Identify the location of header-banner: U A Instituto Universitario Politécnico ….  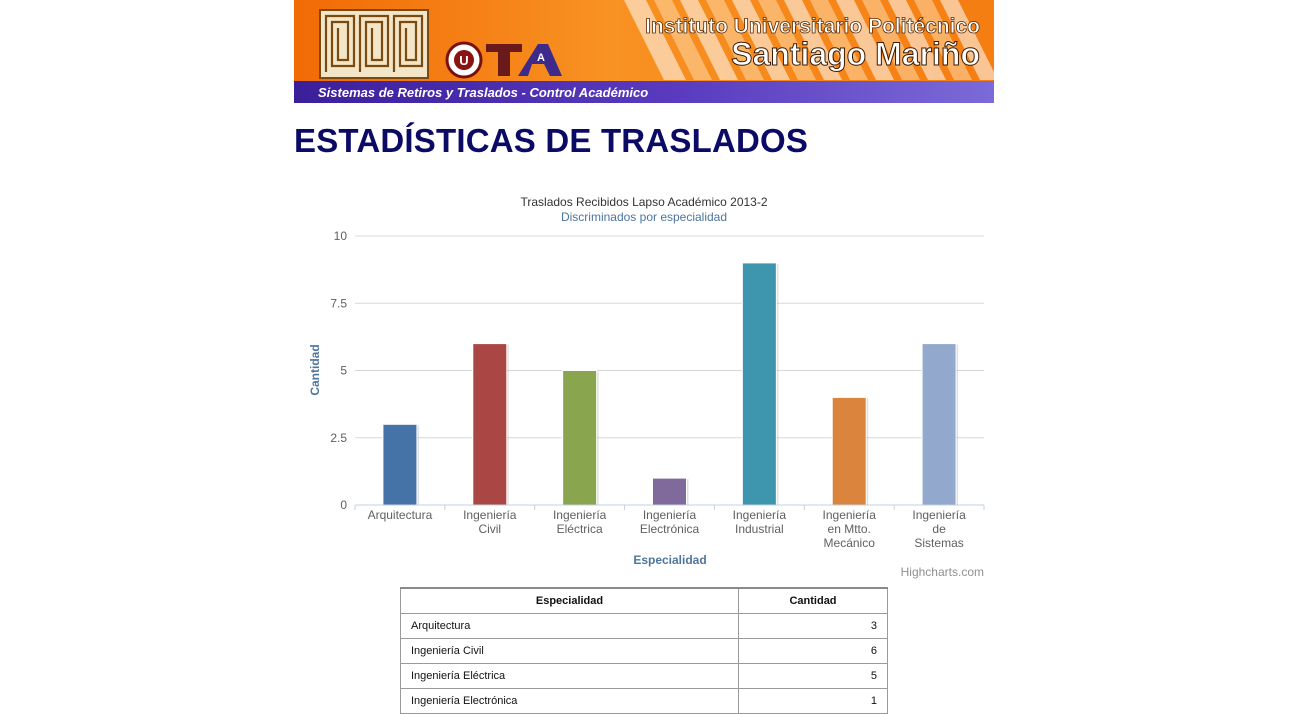
(644, 51).